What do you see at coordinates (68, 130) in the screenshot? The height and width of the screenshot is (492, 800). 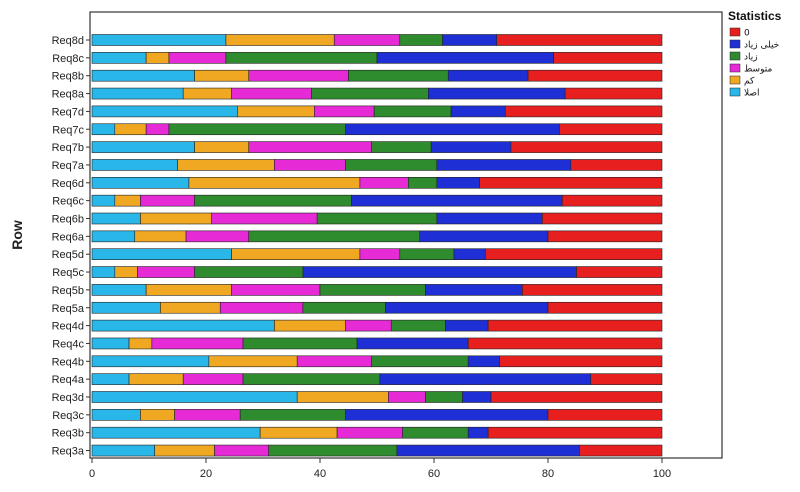 I see `y-tick-label: Req7c` at bounding box center [68, 130].